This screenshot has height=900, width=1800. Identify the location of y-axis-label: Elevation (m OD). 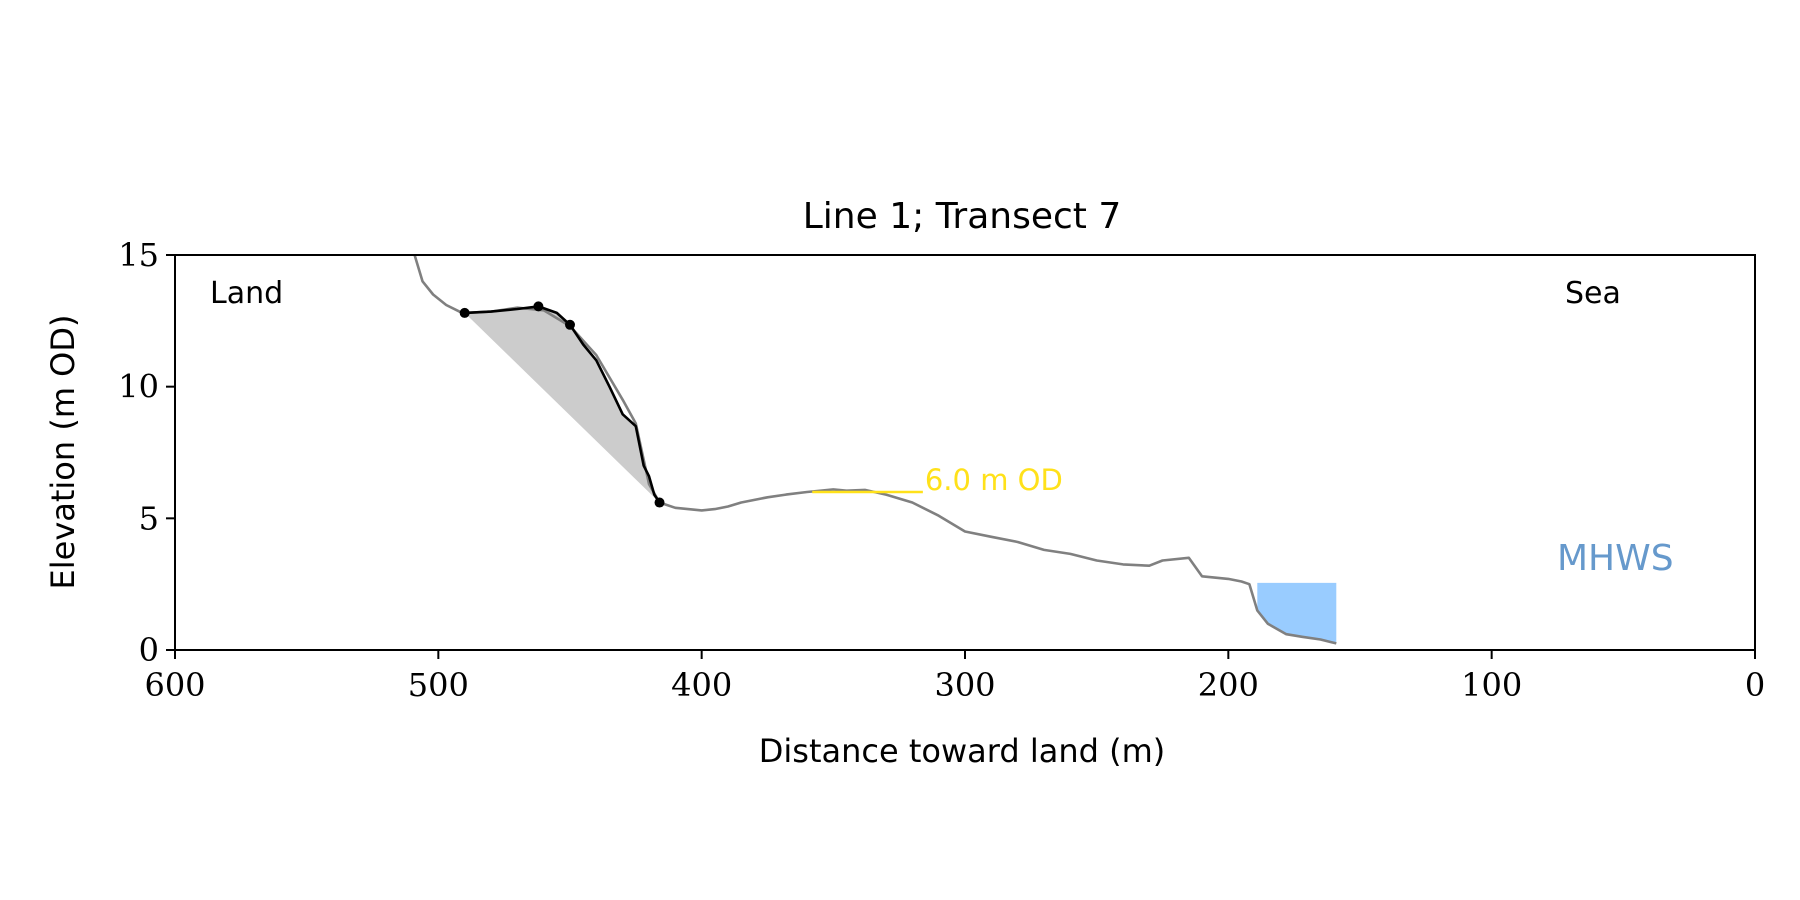
(63, 452).